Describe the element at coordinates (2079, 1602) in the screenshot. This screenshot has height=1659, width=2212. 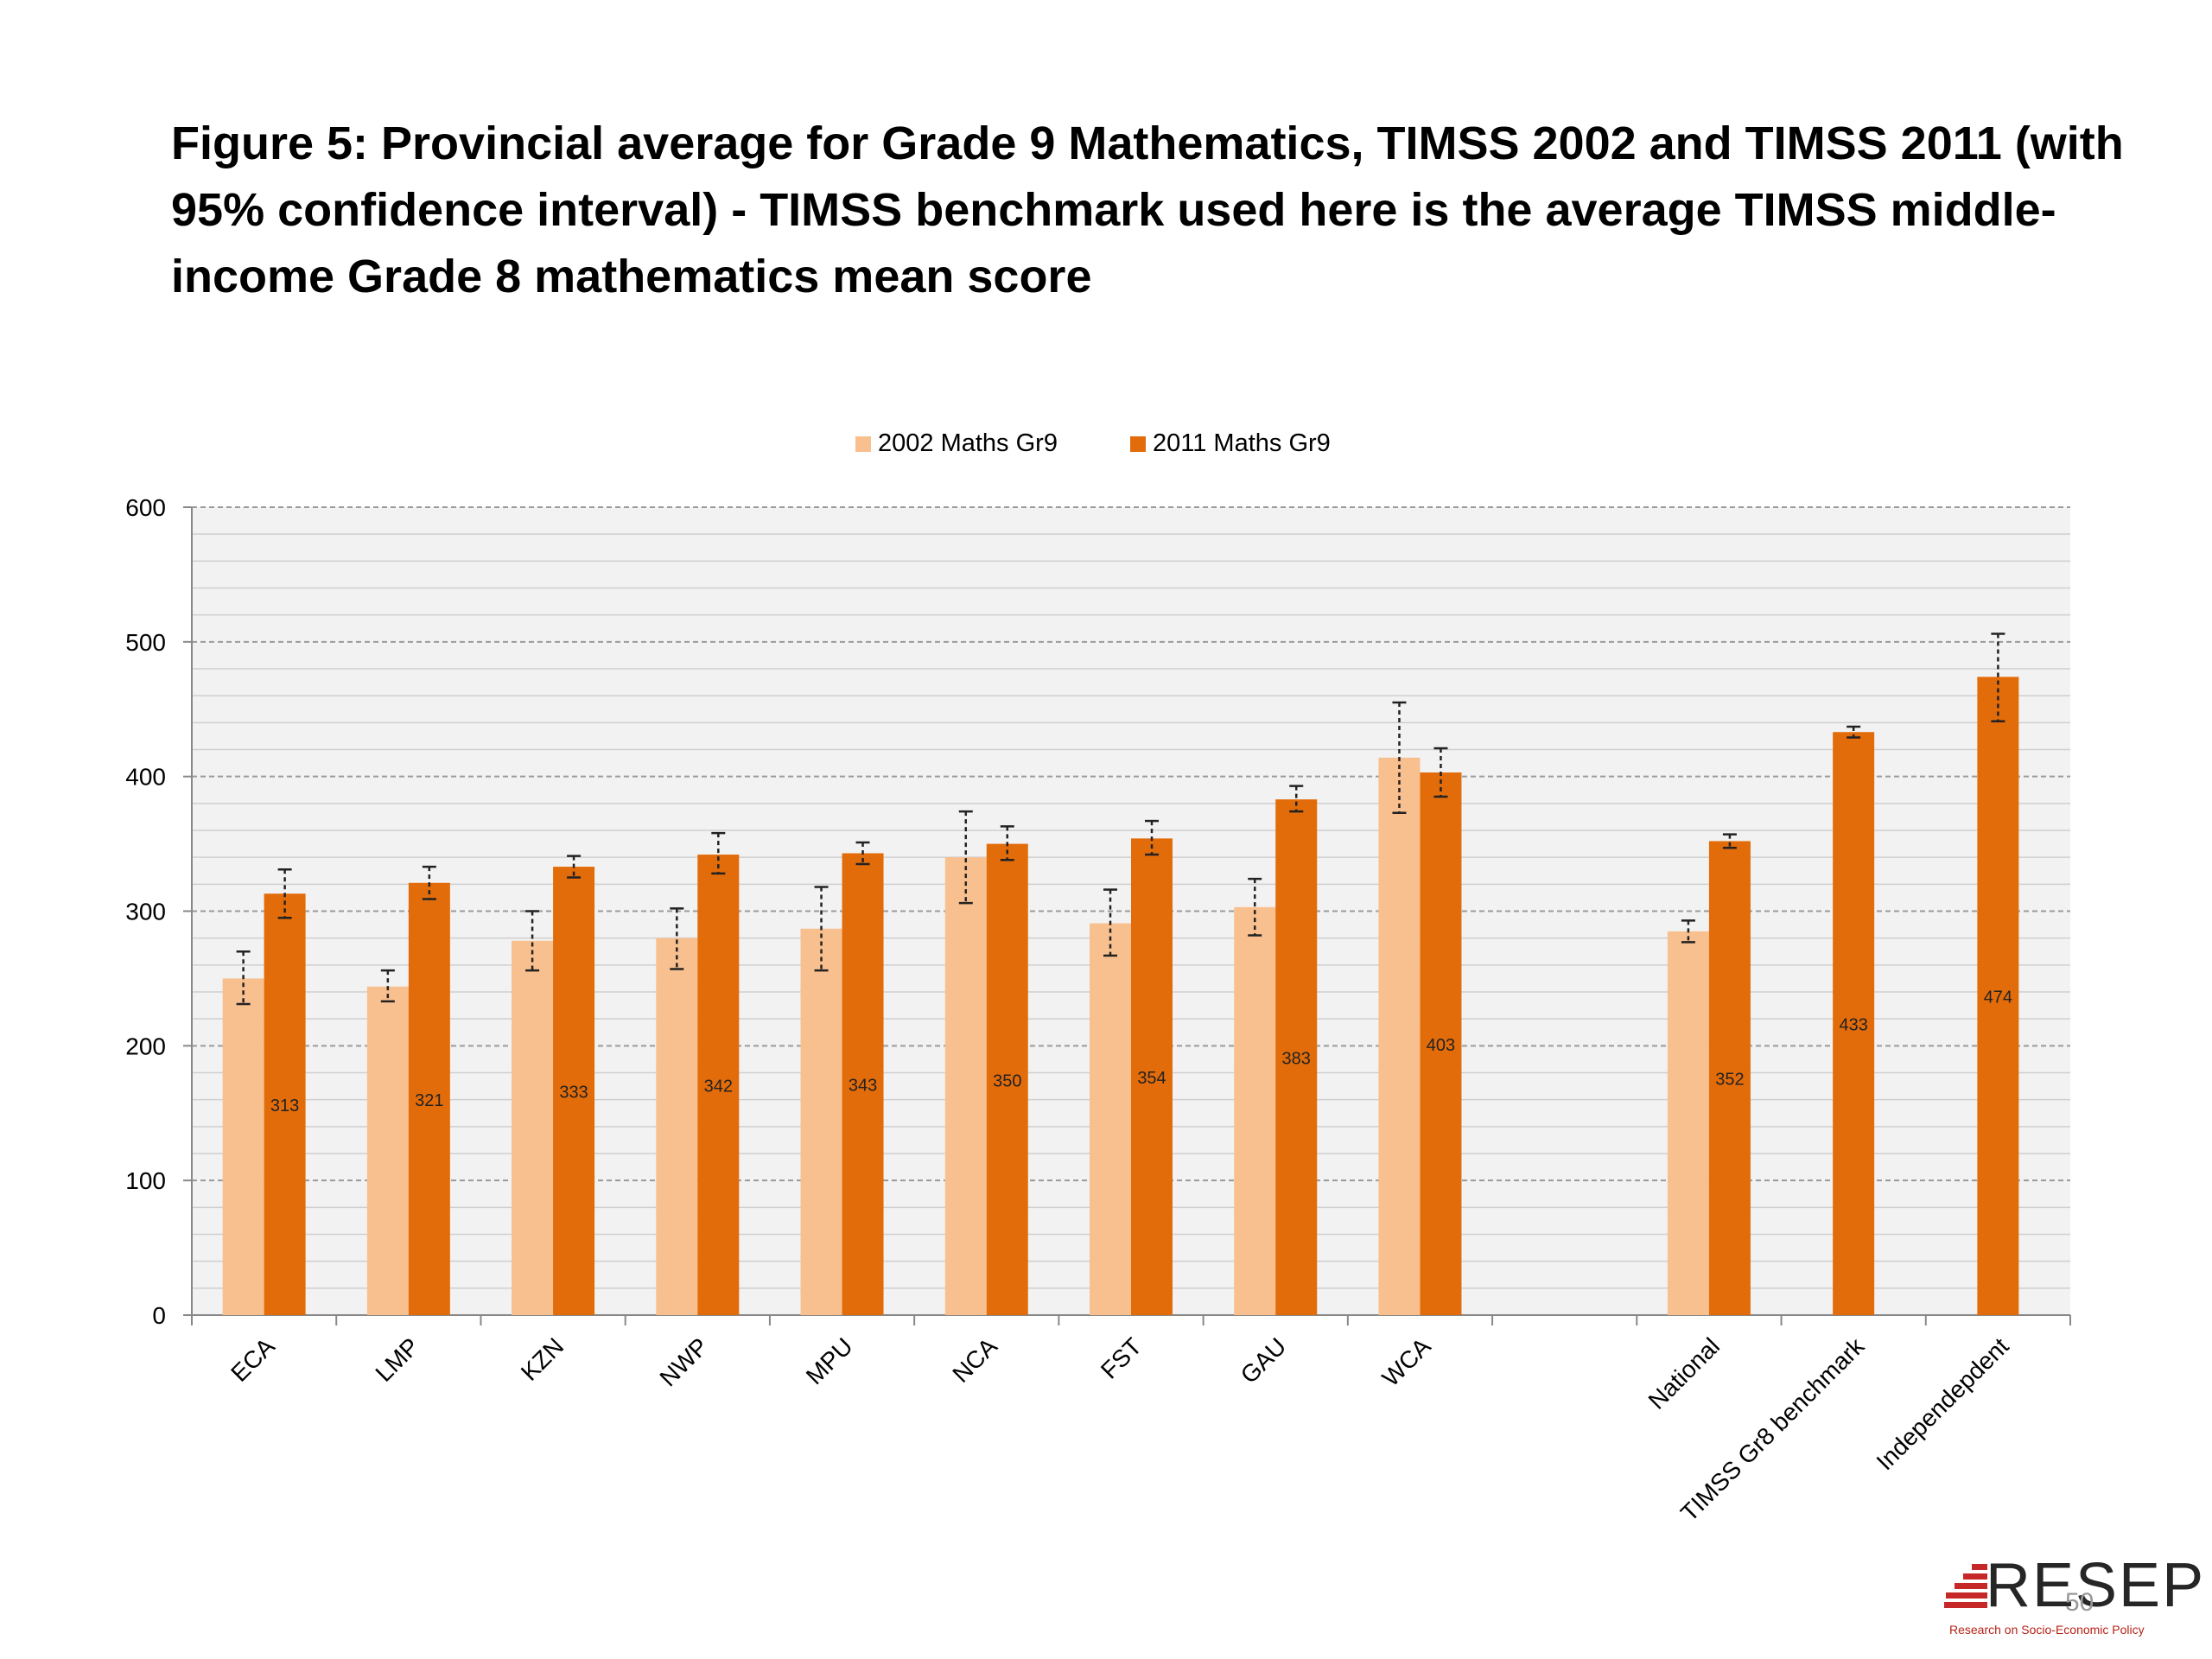
I see `page-number: 50` at that location.